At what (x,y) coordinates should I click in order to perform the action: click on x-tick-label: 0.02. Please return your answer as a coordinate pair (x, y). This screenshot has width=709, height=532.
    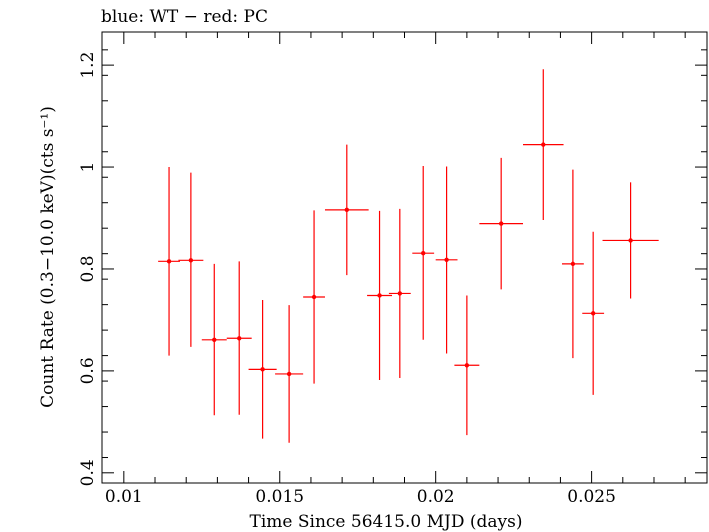
    Looking at the image, I should click on (436, 497).